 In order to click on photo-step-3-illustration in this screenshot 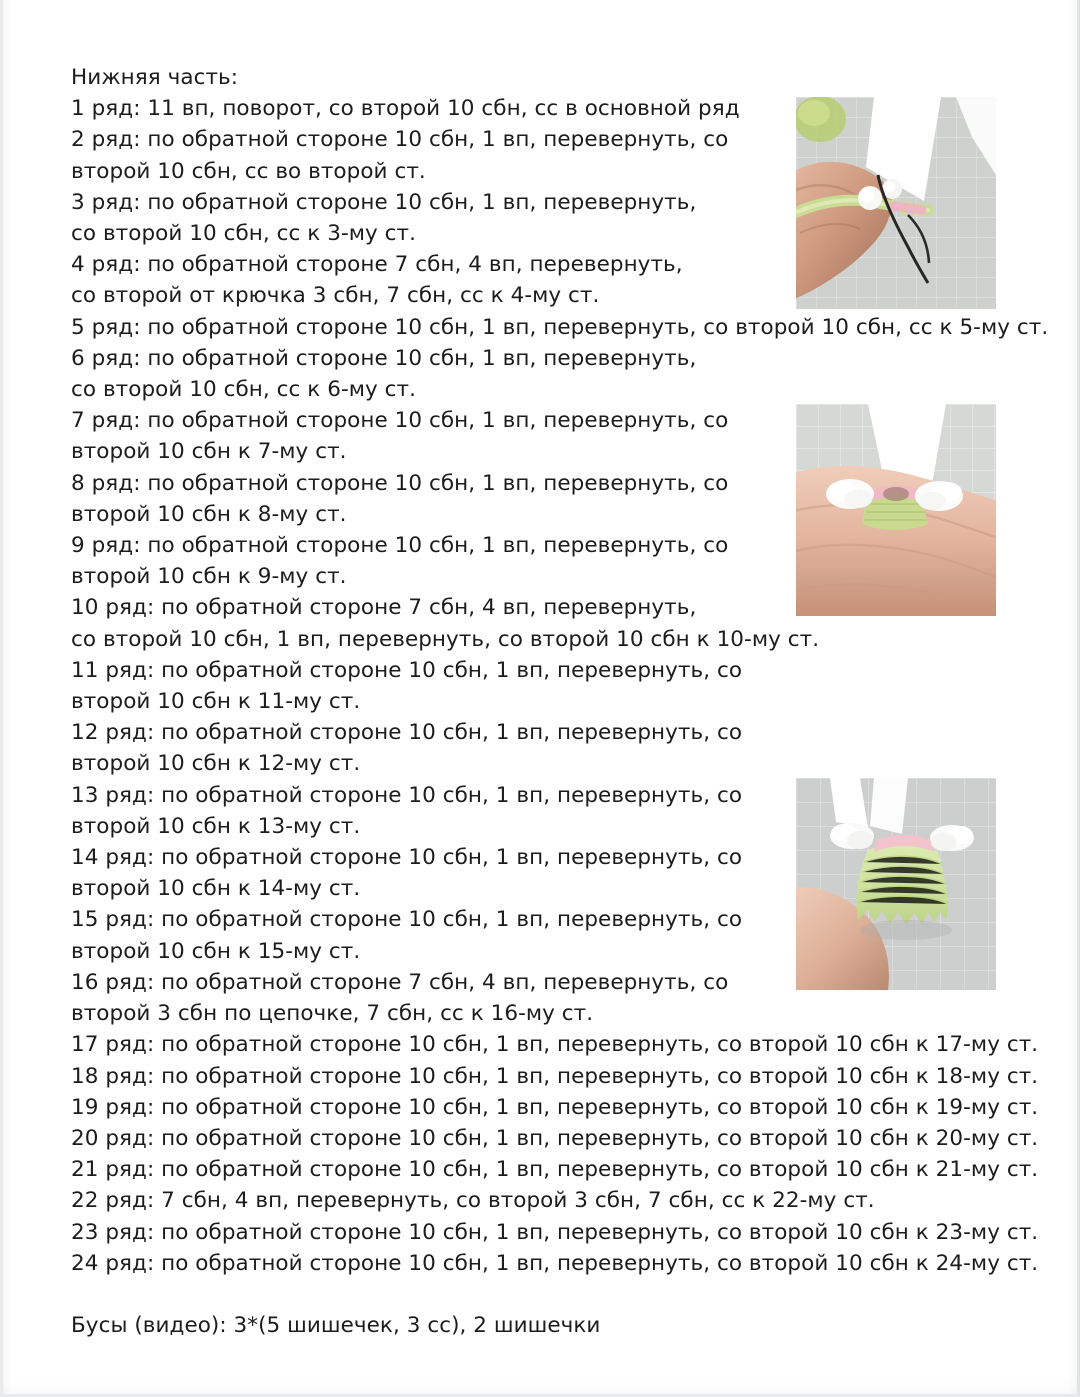, I will do `click(896, 884)`.